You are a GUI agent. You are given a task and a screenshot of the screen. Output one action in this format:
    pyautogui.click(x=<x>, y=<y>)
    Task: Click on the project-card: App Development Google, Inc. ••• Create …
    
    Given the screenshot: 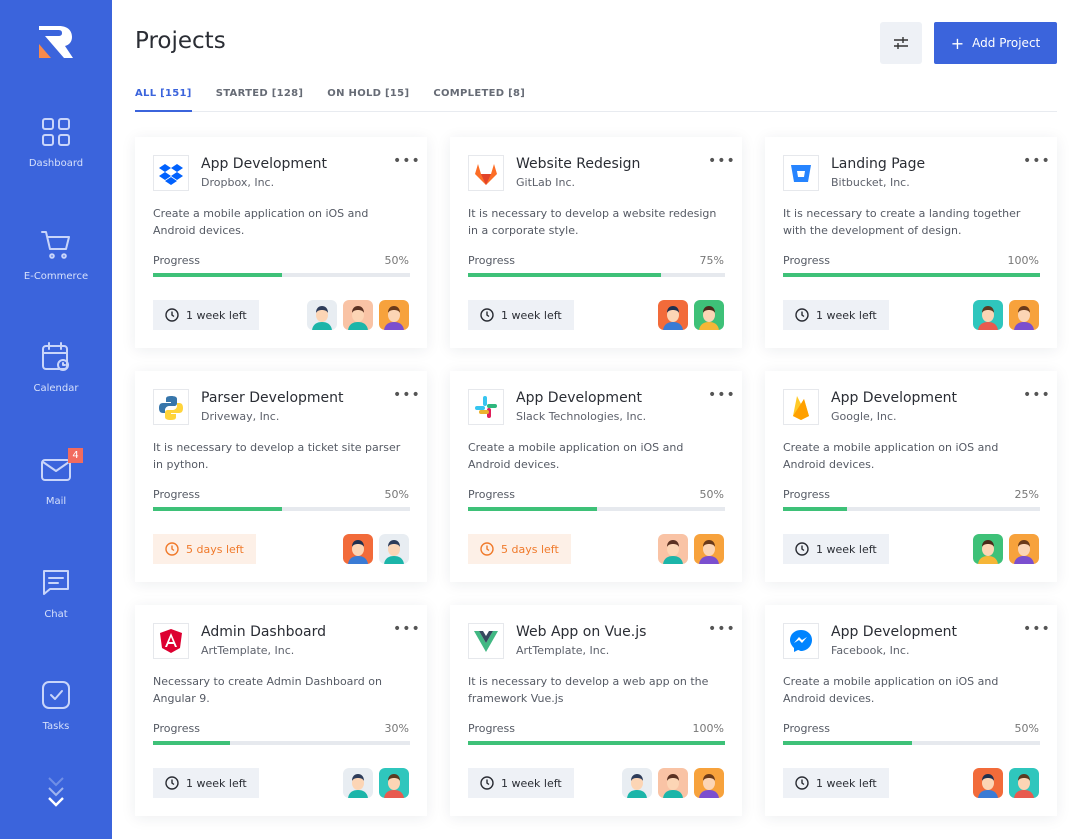 What is the action you would take?
    pyautogui.click(x=911, y=476)
    